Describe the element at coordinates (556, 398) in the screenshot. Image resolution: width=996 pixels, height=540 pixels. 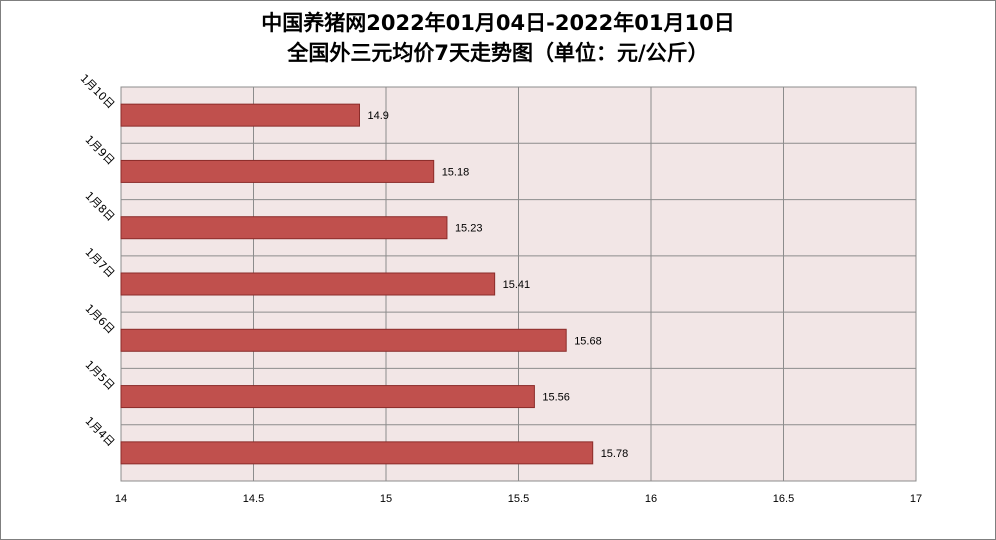
I see `data-label: 15.56` at that location.